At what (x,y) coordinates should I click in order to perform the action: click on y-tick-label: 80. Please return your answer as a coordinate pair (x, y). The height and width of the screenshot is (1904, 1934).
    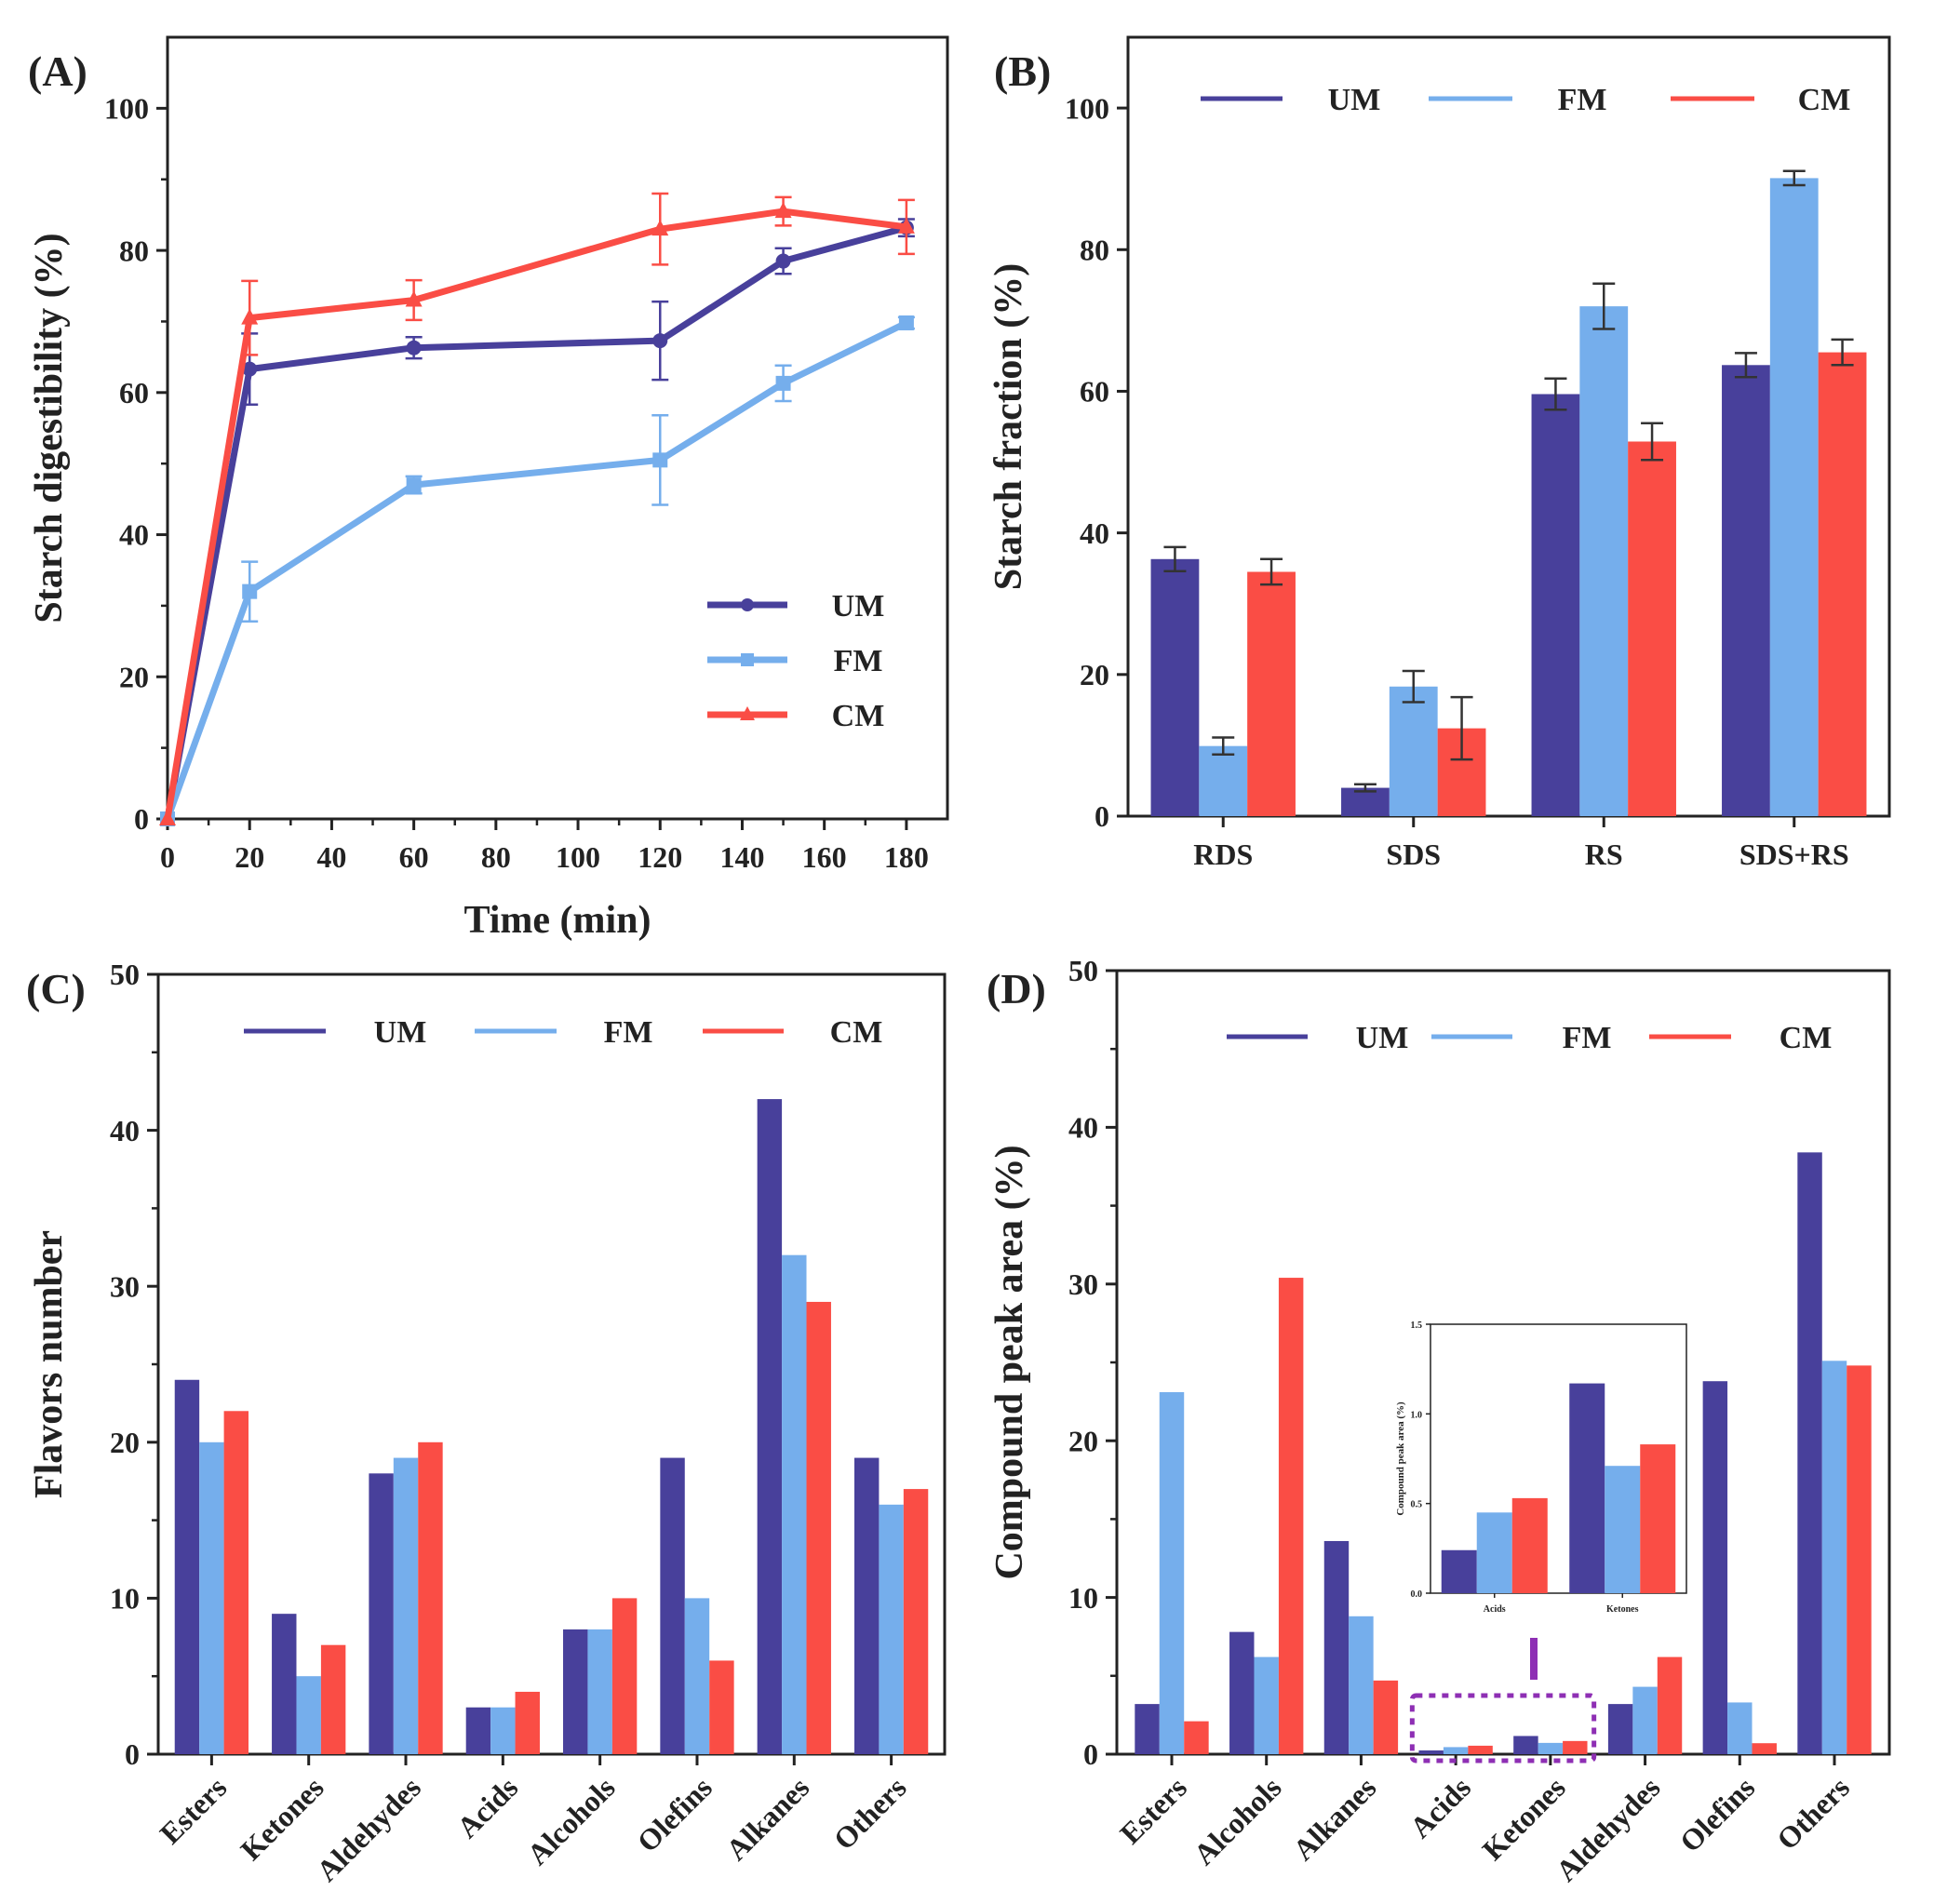
    Looking at the image, I should click on (134, 250).